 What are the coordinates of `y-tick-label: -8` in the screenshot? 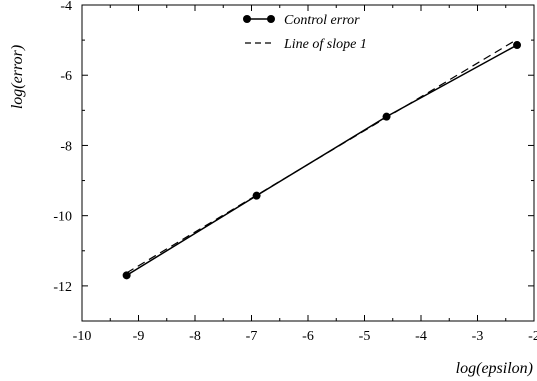 It's located at (66, 146).